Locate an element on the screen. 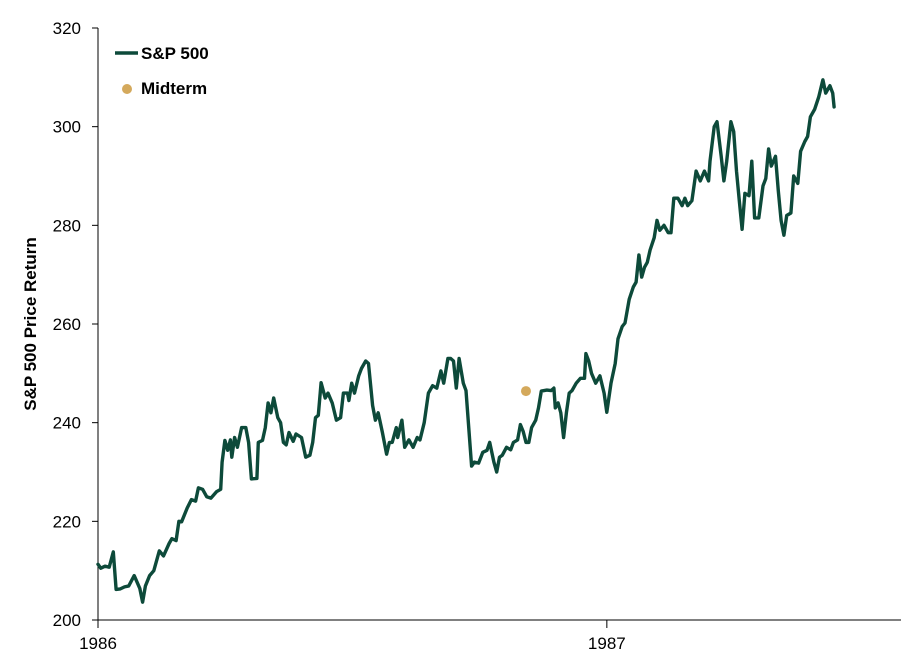 This screenshot has height=661, width=915. y-tick-label: 240 is located at coordinates (67, 423).